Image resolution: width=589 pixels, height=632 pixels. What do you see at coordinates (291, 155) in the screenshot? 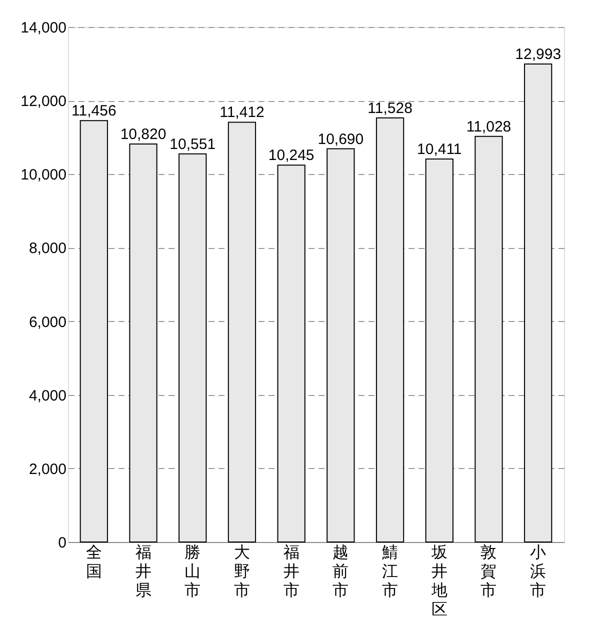
I see `data-label: 10,245` at bounding box center [291, 155].